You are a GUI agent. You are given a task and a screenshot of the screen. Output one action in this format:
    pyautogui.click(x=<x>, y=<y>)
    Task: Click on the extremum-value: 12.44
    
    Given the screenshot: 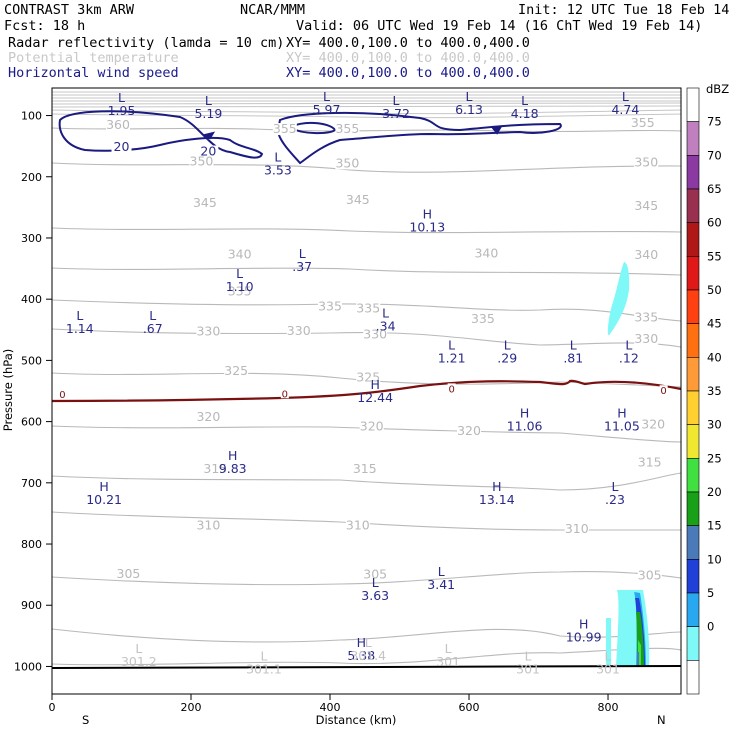 What is the action you would take?
    pyautogui.click(x=375, y=397)
    